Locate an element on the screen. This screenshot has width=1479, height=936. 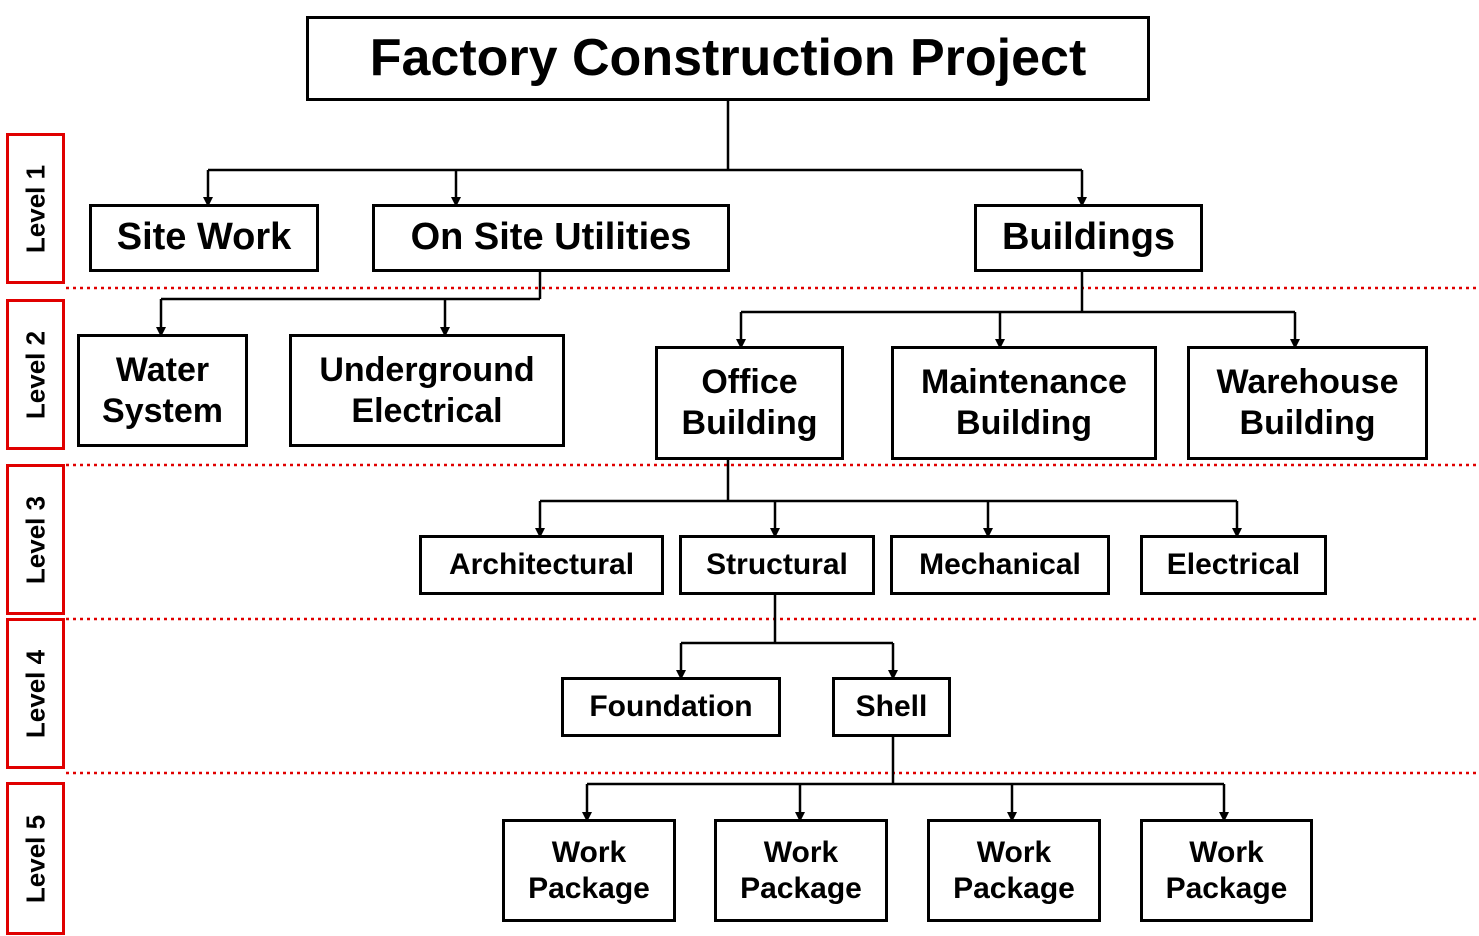
node-water-system: Water System is located at coordinates (162, 390).